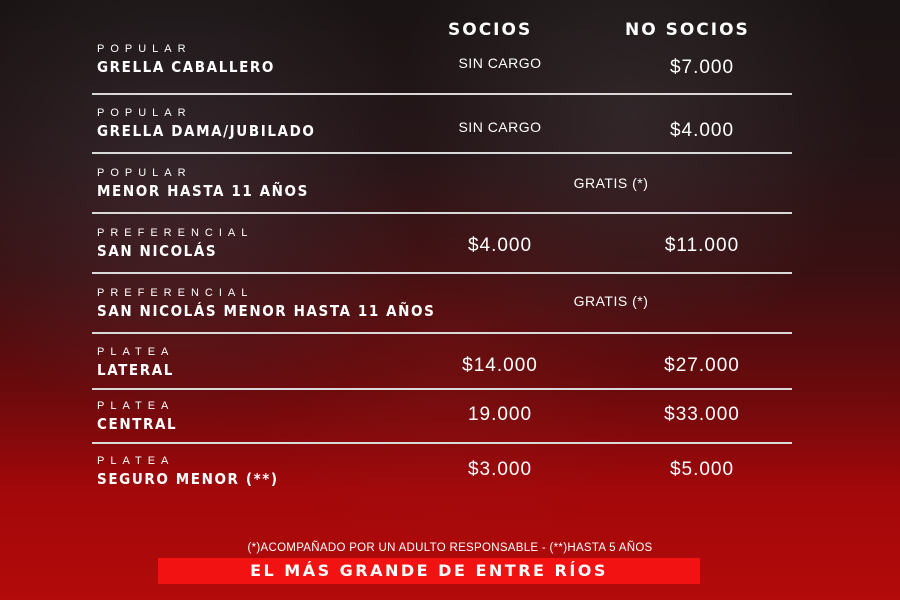  Describe the element at coordinates (450, 480) in the screenshot. I see `price-row: PLATEA SEGURO MENOR (**) $3.000 $5.000` at that location.